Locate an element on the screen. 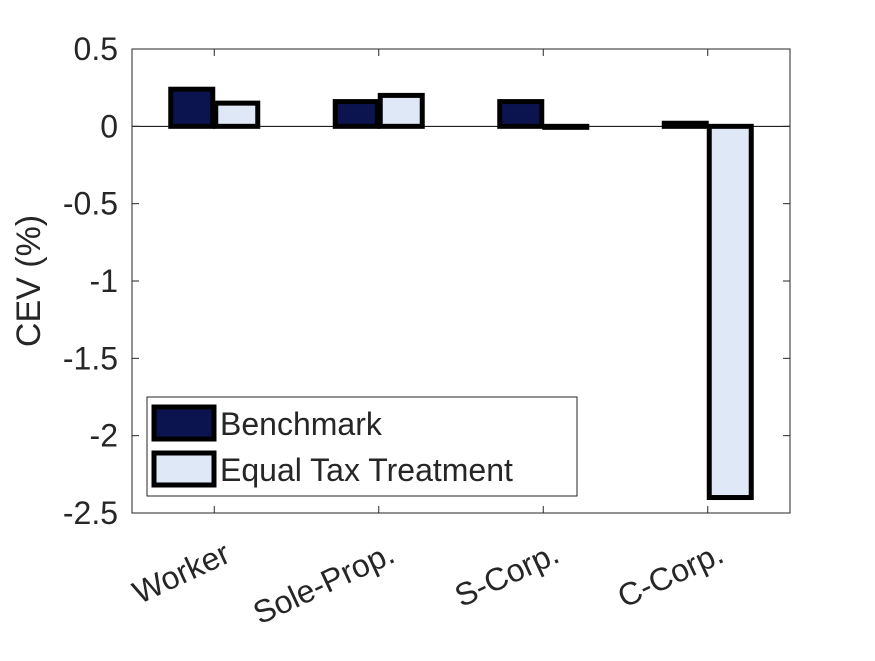  x-tick-label: C-Corp. is located at coordinates (670, 575).